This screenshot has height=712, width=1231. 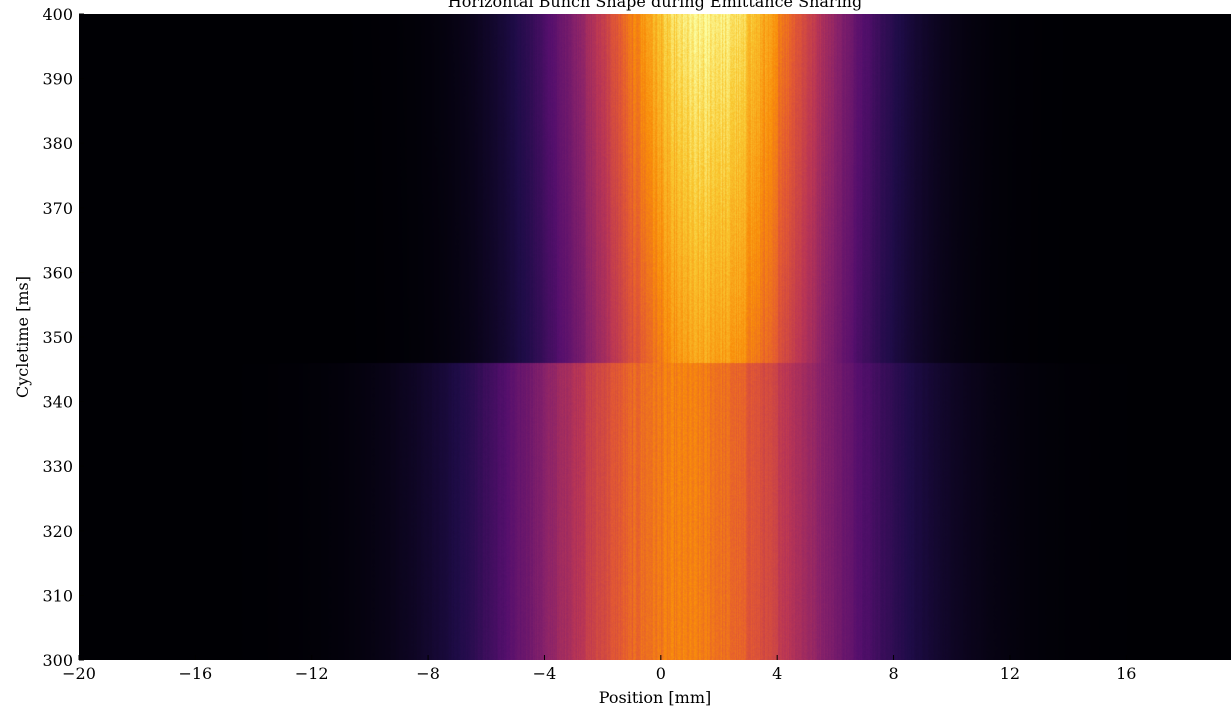 I want to click on x-tick-label: −20, so click(x=79, y=673).